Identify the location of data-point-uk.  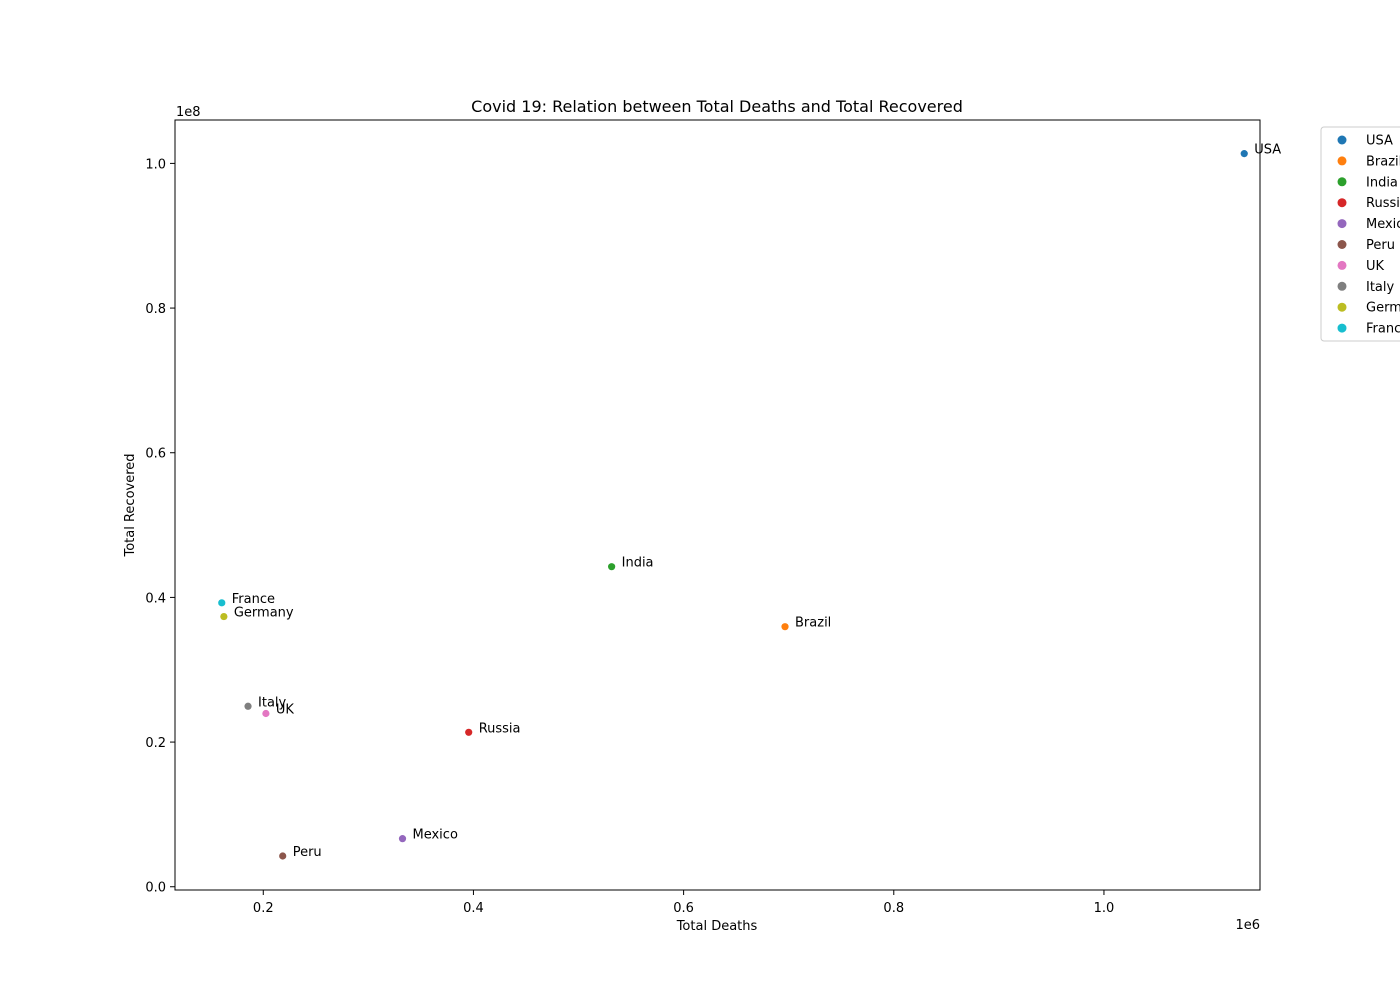
(266, 713).